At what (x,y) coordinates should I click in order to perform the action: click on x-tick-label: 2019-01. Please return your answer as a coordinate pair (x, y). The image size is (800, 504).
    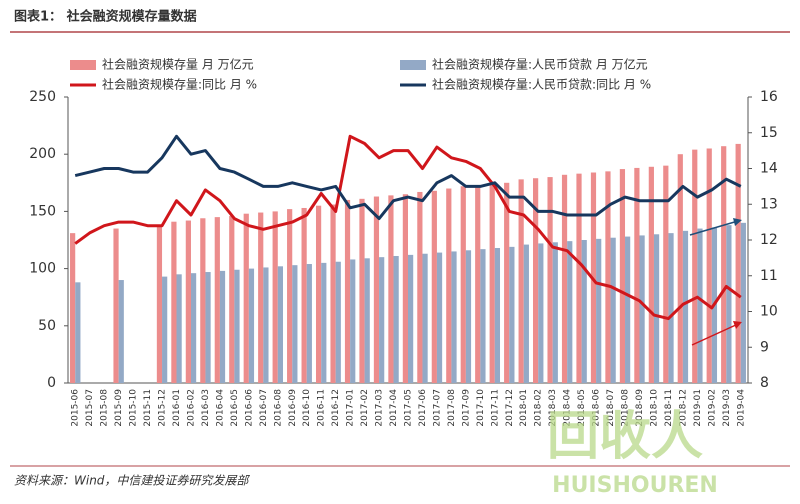
    Looking at the image, I should click on (698, 408).